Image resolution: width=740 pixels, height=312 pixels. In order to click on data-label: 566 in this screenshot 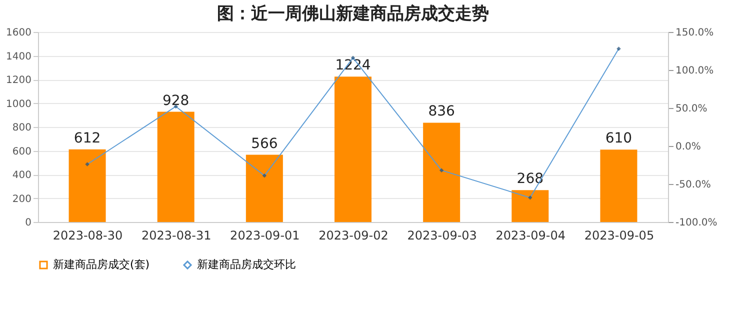, I will do `click(264, 144)`.